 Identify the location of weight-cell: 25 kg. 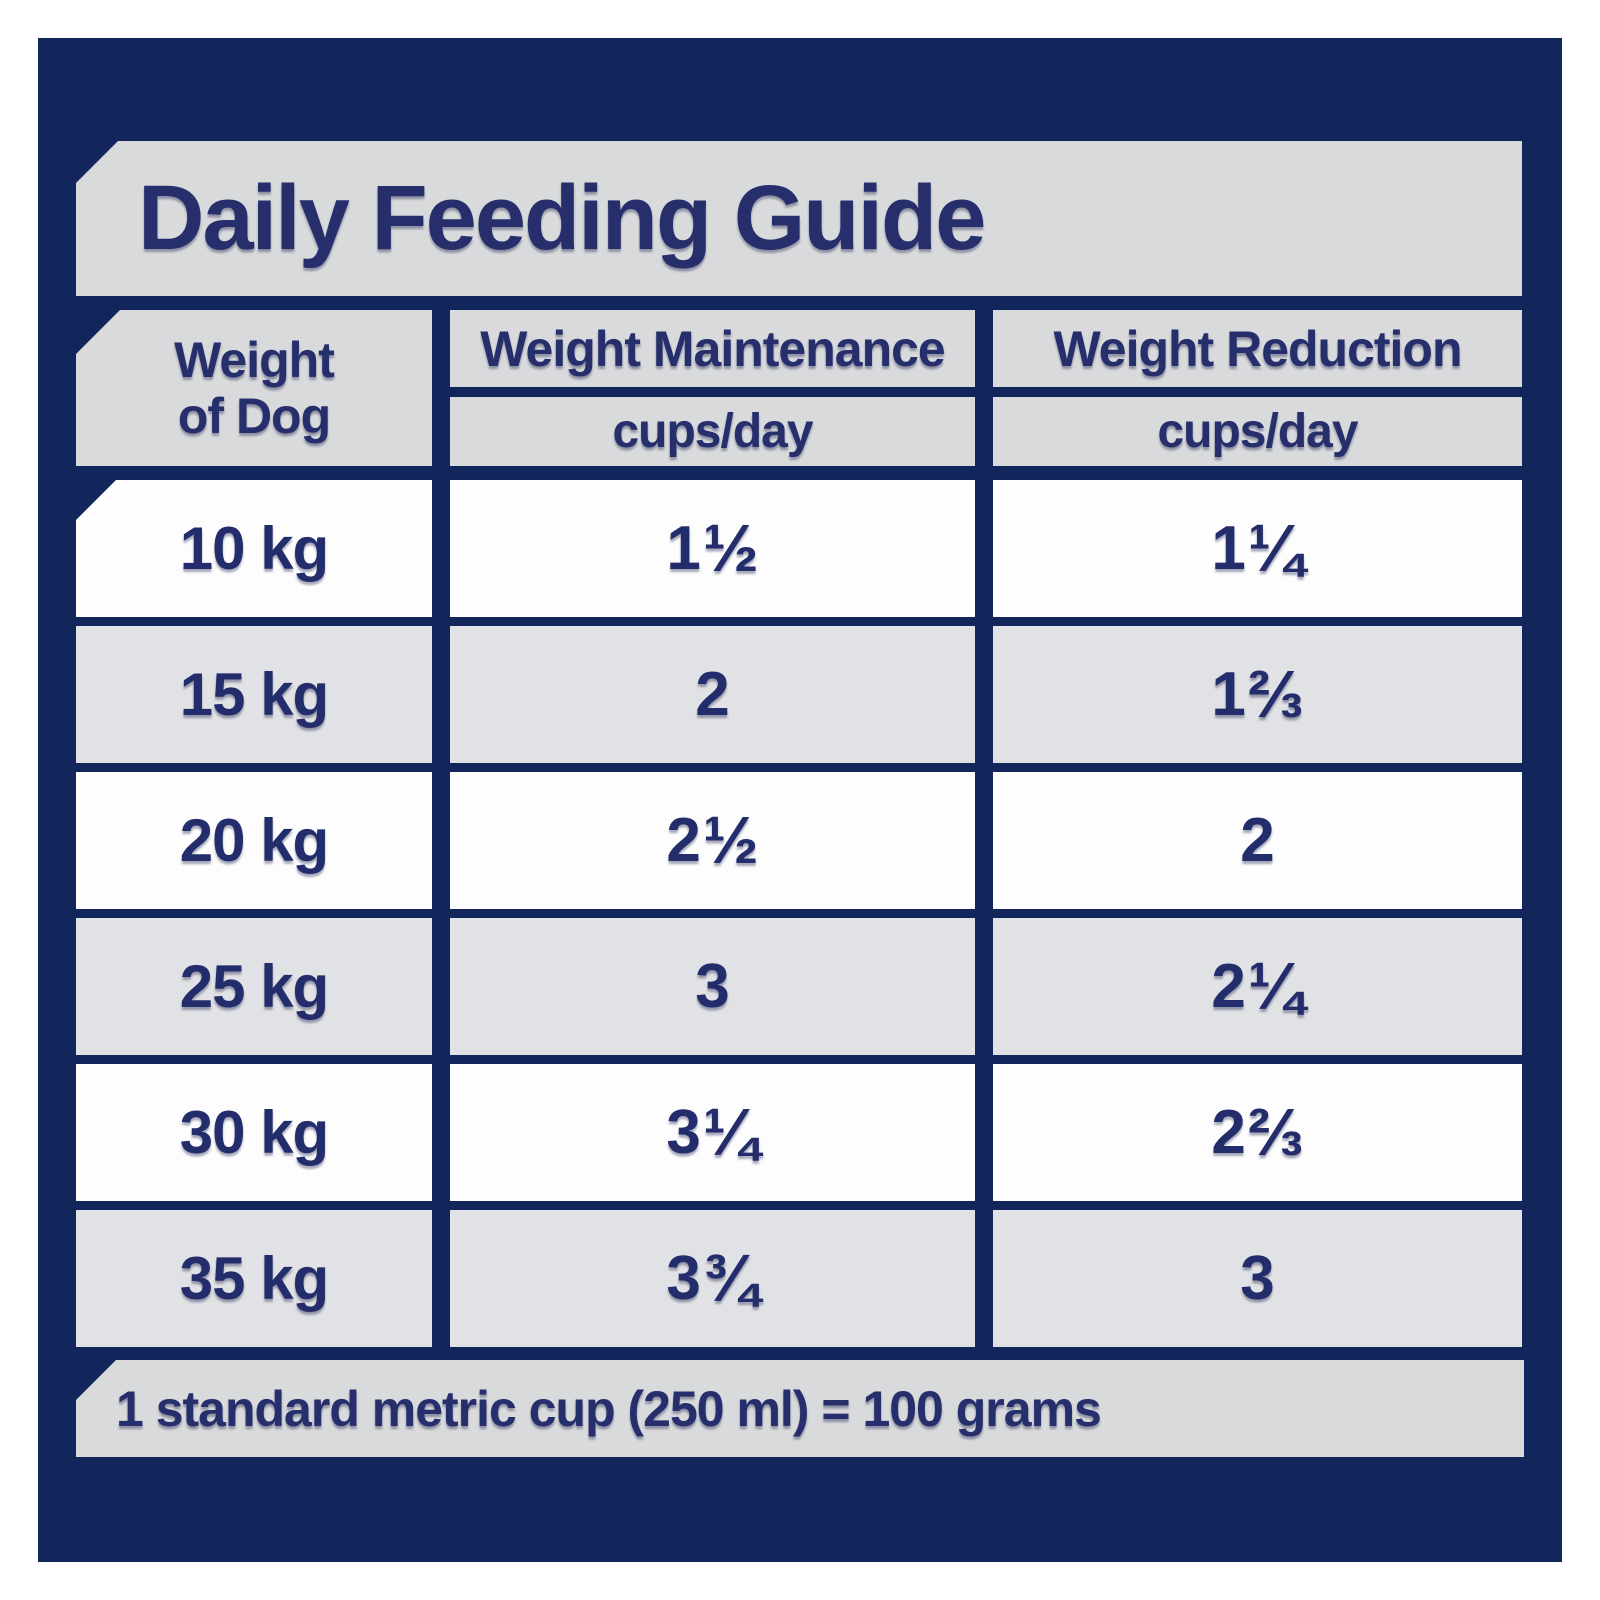
(254, 986).